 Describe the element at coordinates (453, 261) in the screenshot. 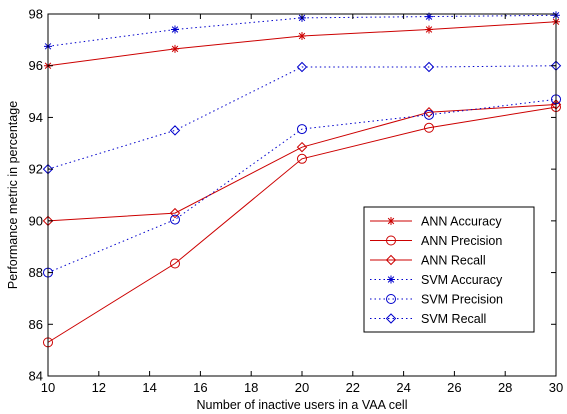

I see `legend-label: ANN Recall` at that location.